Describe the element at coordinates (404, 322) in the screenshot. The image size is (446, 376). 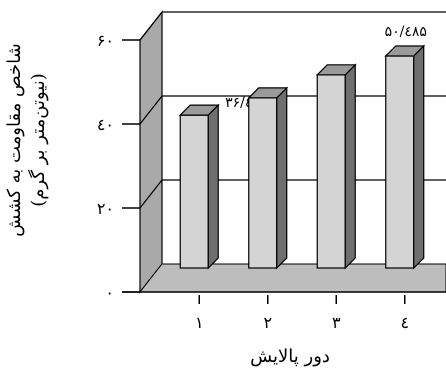
I see `x-tick-label: ٤` at that location.